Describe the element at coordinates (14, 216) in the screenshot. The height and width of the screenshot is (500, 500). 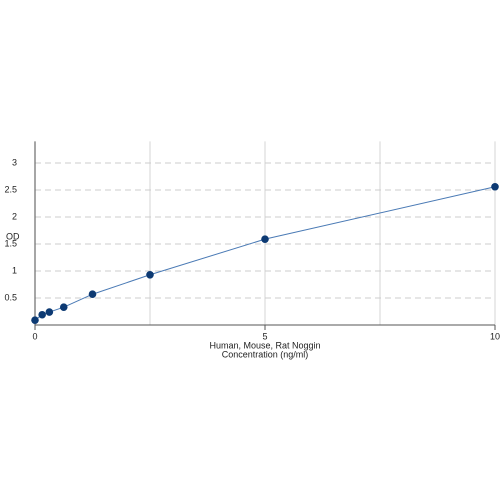
I see `y-tick-label: 2` at that location.